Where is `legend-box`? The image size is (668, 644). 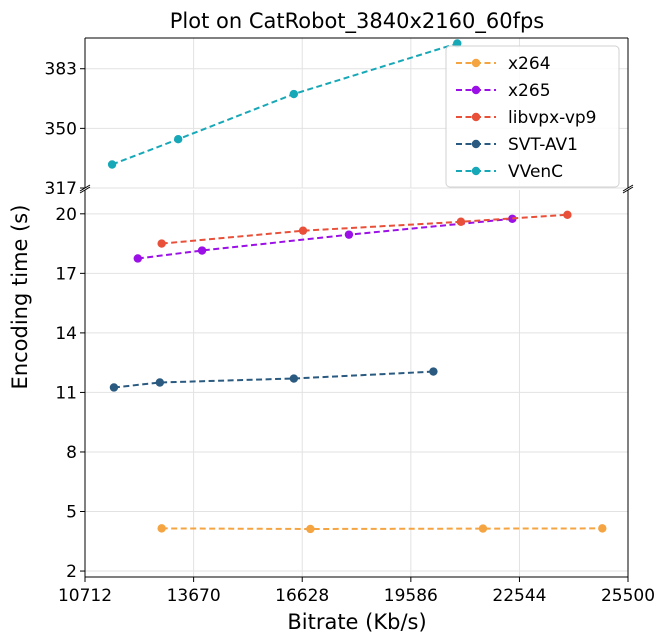
legend-box is located at coordinates (532, 116).